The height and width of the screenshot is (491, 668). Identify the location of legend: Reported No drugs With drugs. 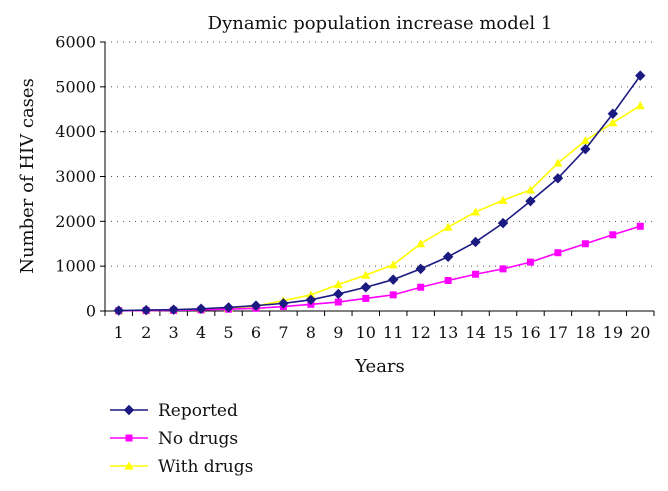
(181, 439).